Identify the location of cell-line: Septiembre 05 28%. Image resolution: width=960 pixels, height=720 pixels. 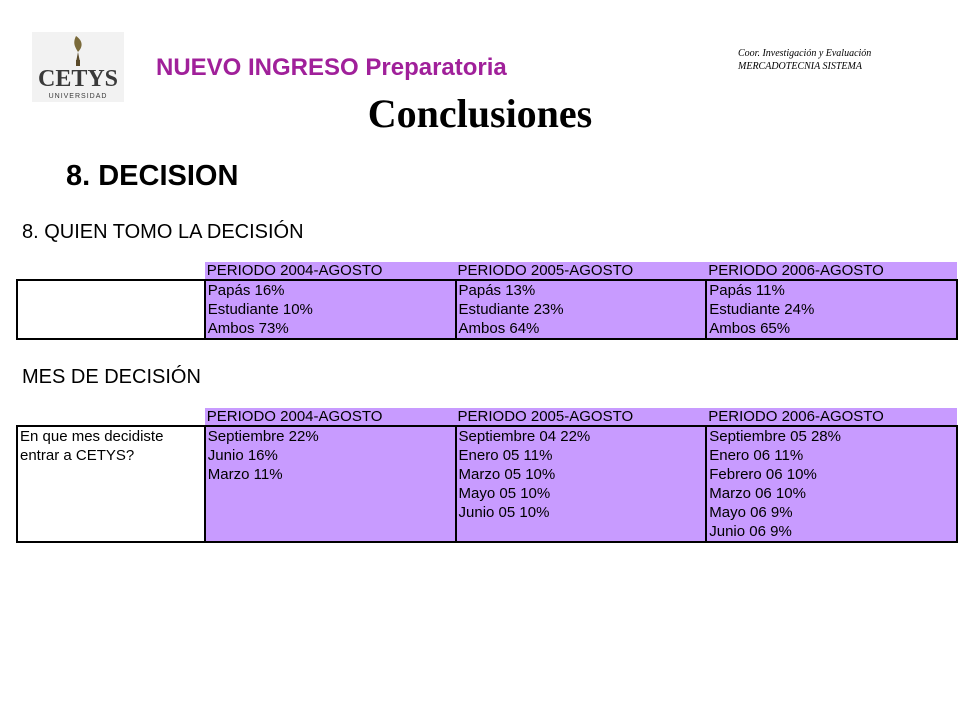
(775, 436).